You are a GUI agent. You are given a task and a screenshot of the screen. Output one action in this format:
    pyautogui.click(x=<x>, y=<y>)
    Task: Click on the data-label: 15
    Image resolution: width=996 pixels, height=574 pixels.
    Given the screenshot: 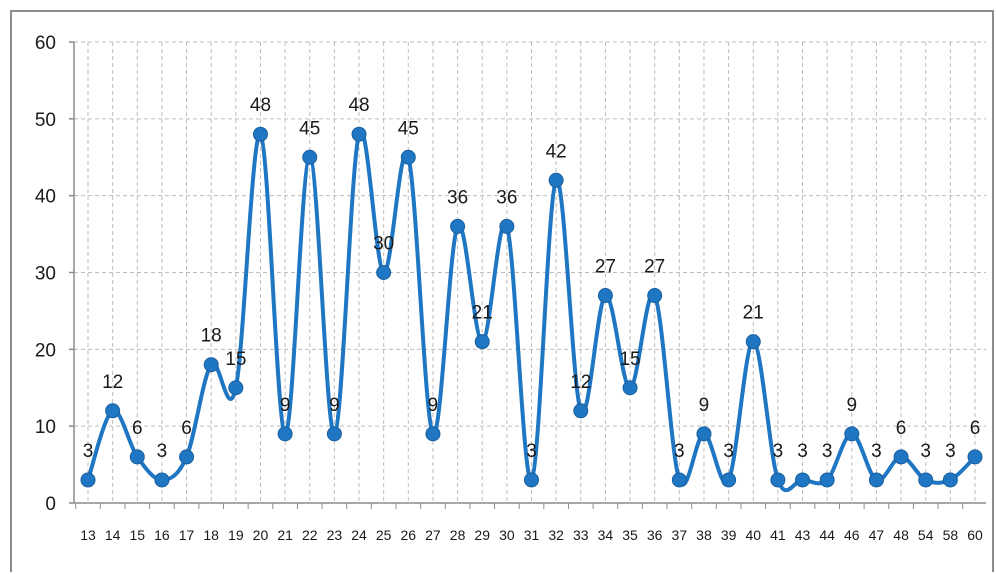 What is the action you would take?
    pyautogui.click(x=629, y=359)
    